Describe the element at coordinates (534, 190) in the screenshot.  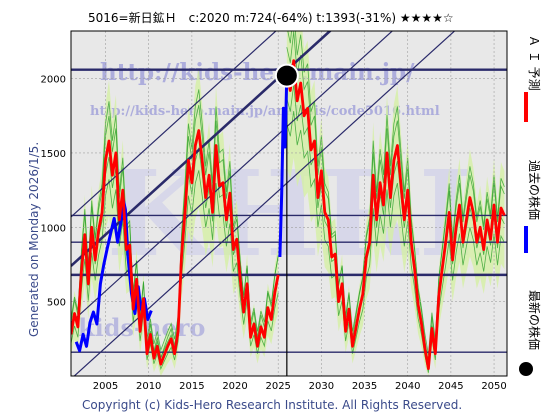
I see `legend-label: 過去の株価` at that location.